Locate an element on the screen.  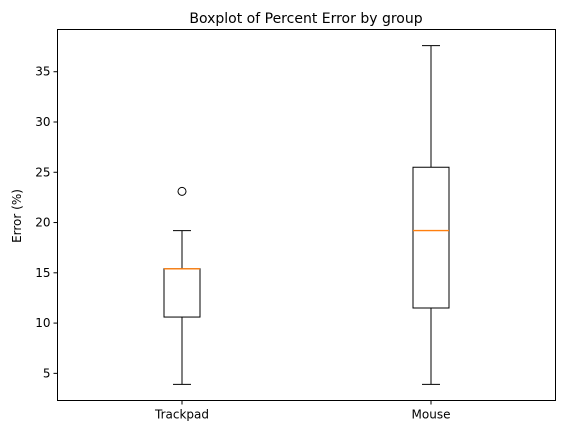
x-tick-label-mouse: Mouse is located at coordinates (431, 415).